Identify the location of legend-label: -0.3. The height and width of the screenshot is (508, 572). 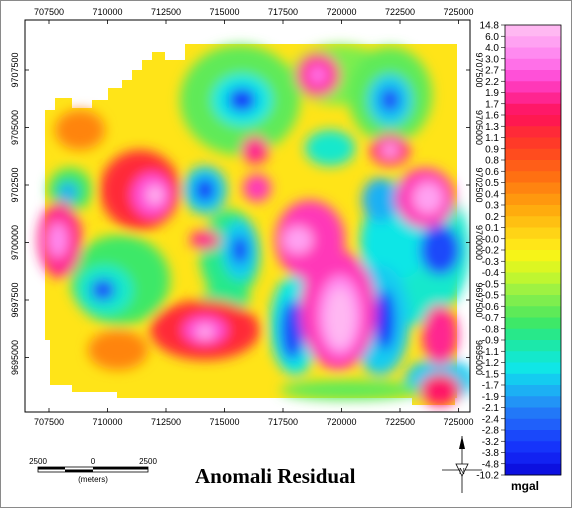
(491, 262).